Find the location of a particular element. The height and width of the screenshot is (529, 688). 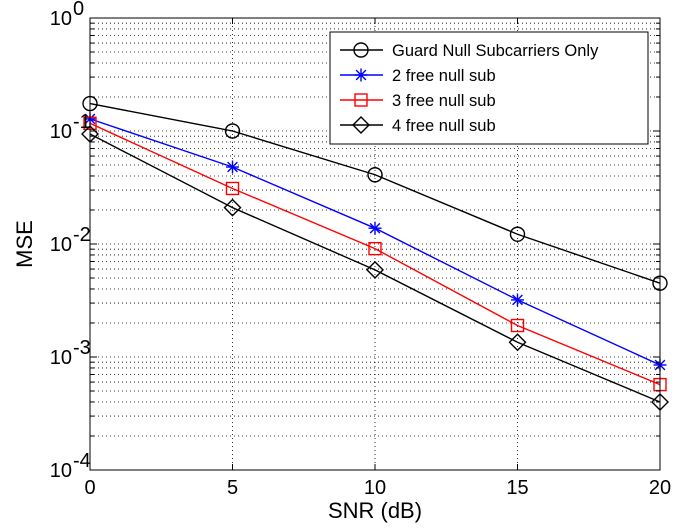

svg-text: -4 is located at coordinates (82, 461).